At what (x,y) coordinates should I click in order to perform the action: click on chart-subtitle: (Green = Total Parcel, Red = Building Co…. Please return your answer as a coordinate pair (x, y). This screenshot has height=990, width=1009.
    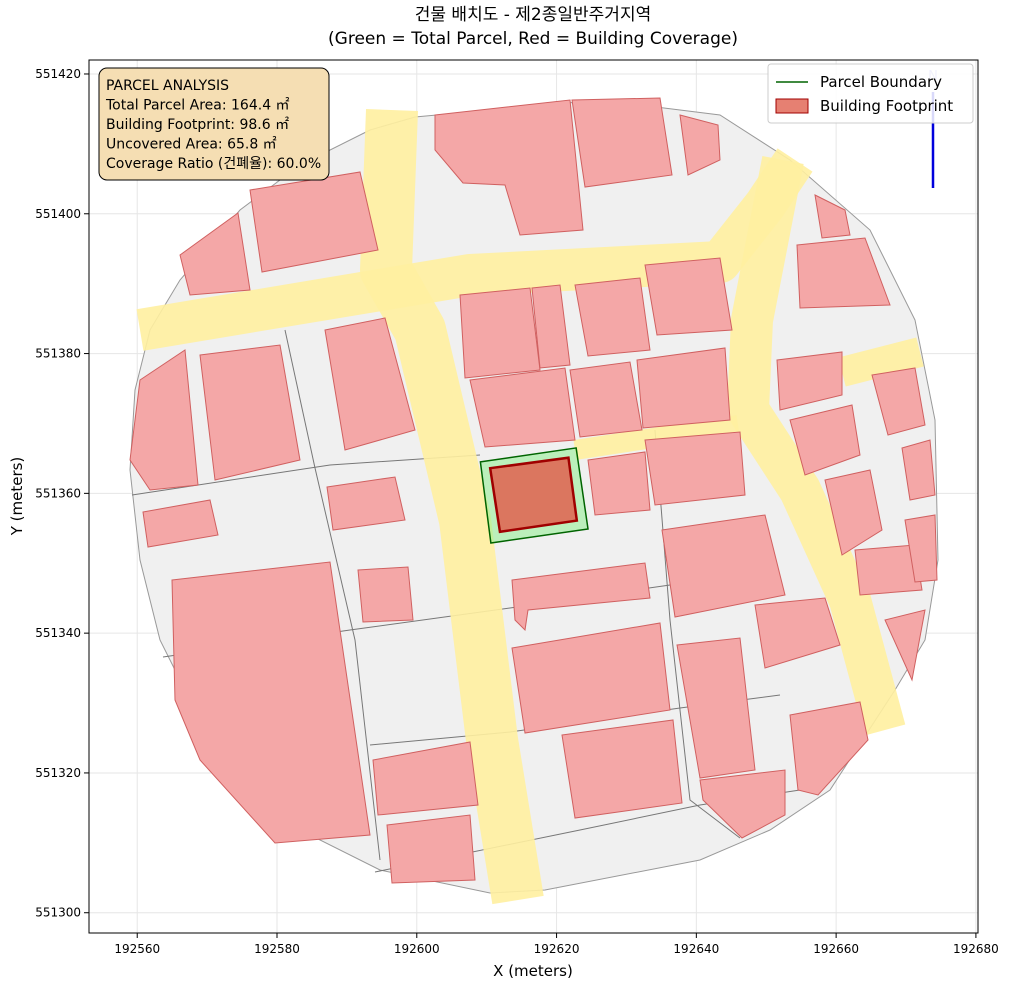
    Looking at the image, I should click on (533, 39).